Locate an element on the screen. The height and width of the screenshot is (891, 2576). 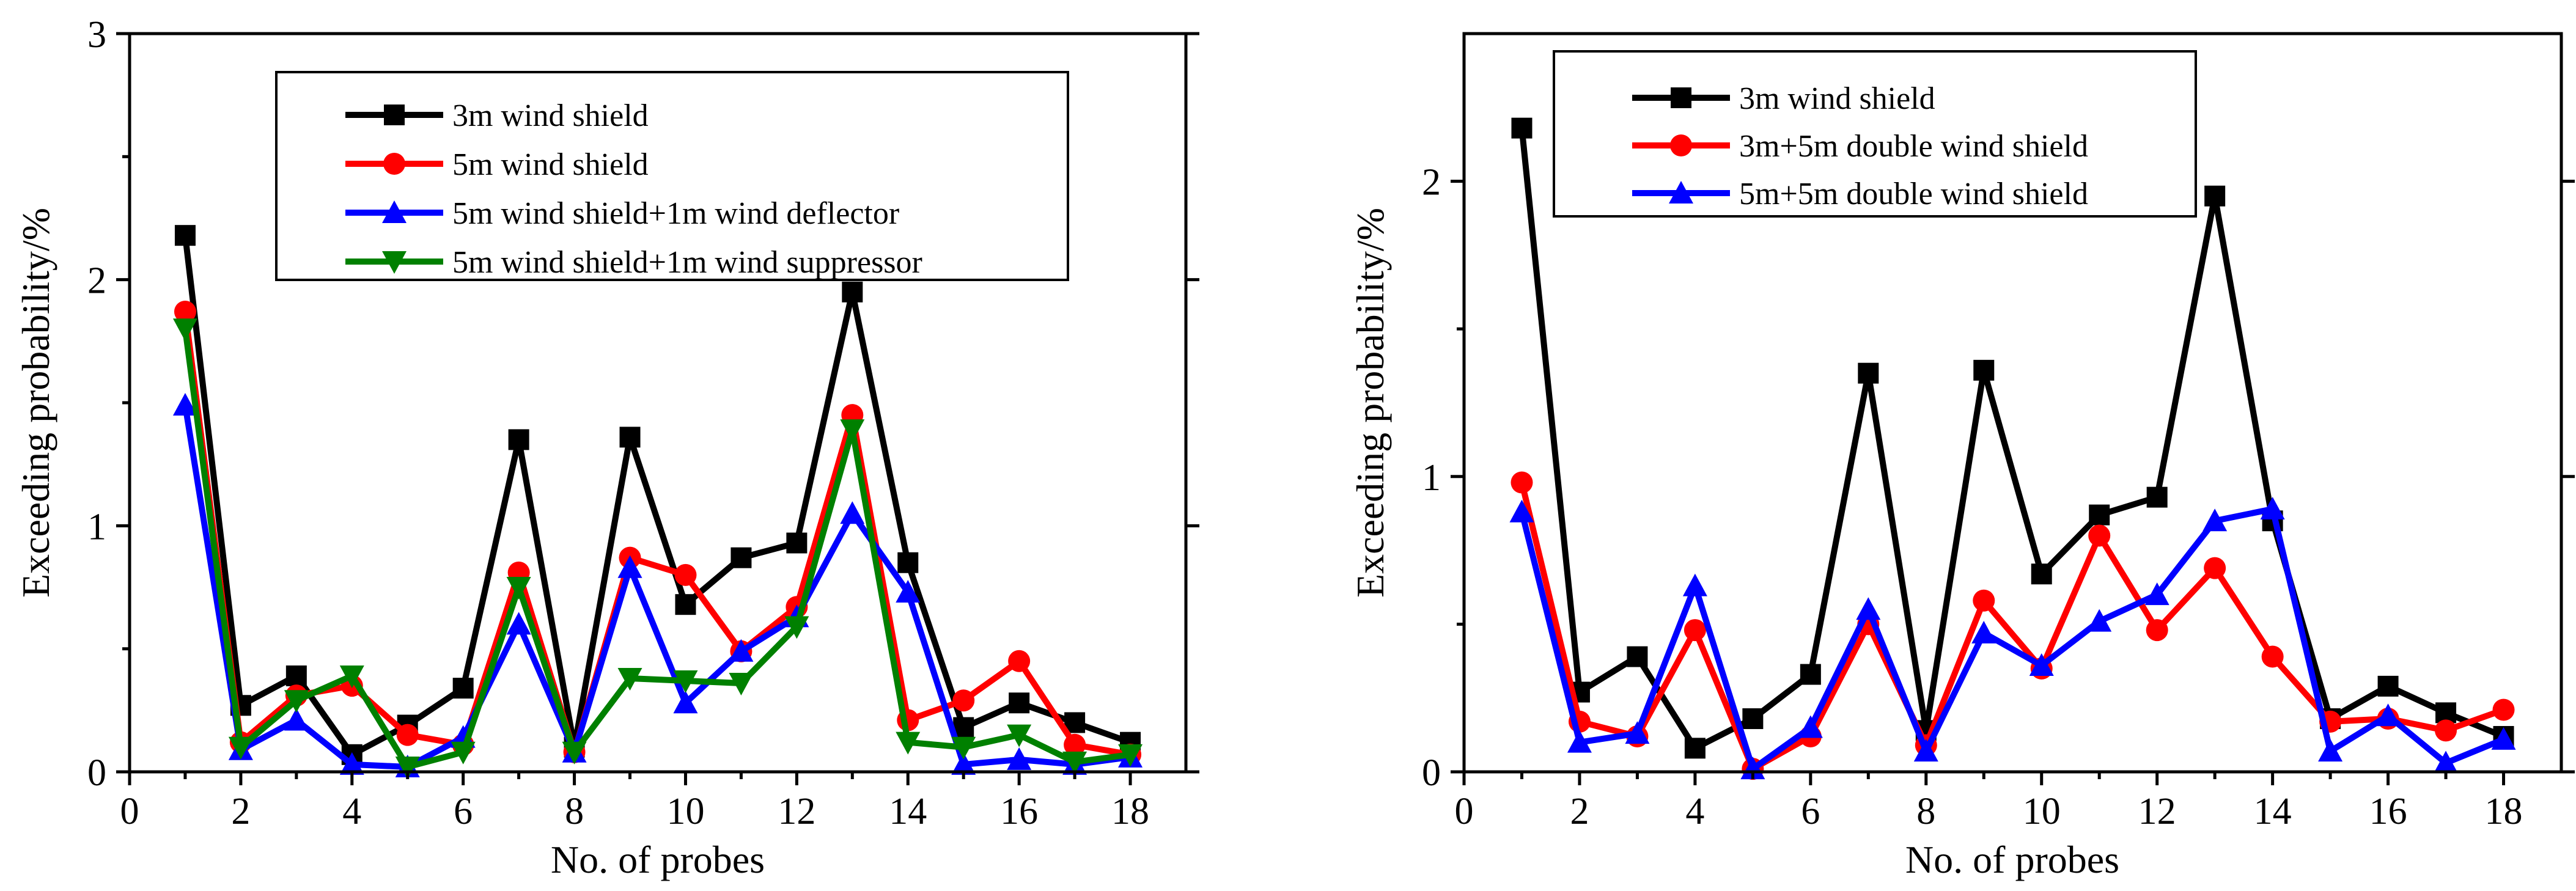
right-y-axis-title: Exceeding probability/% is located at coordinates (1371, 403).